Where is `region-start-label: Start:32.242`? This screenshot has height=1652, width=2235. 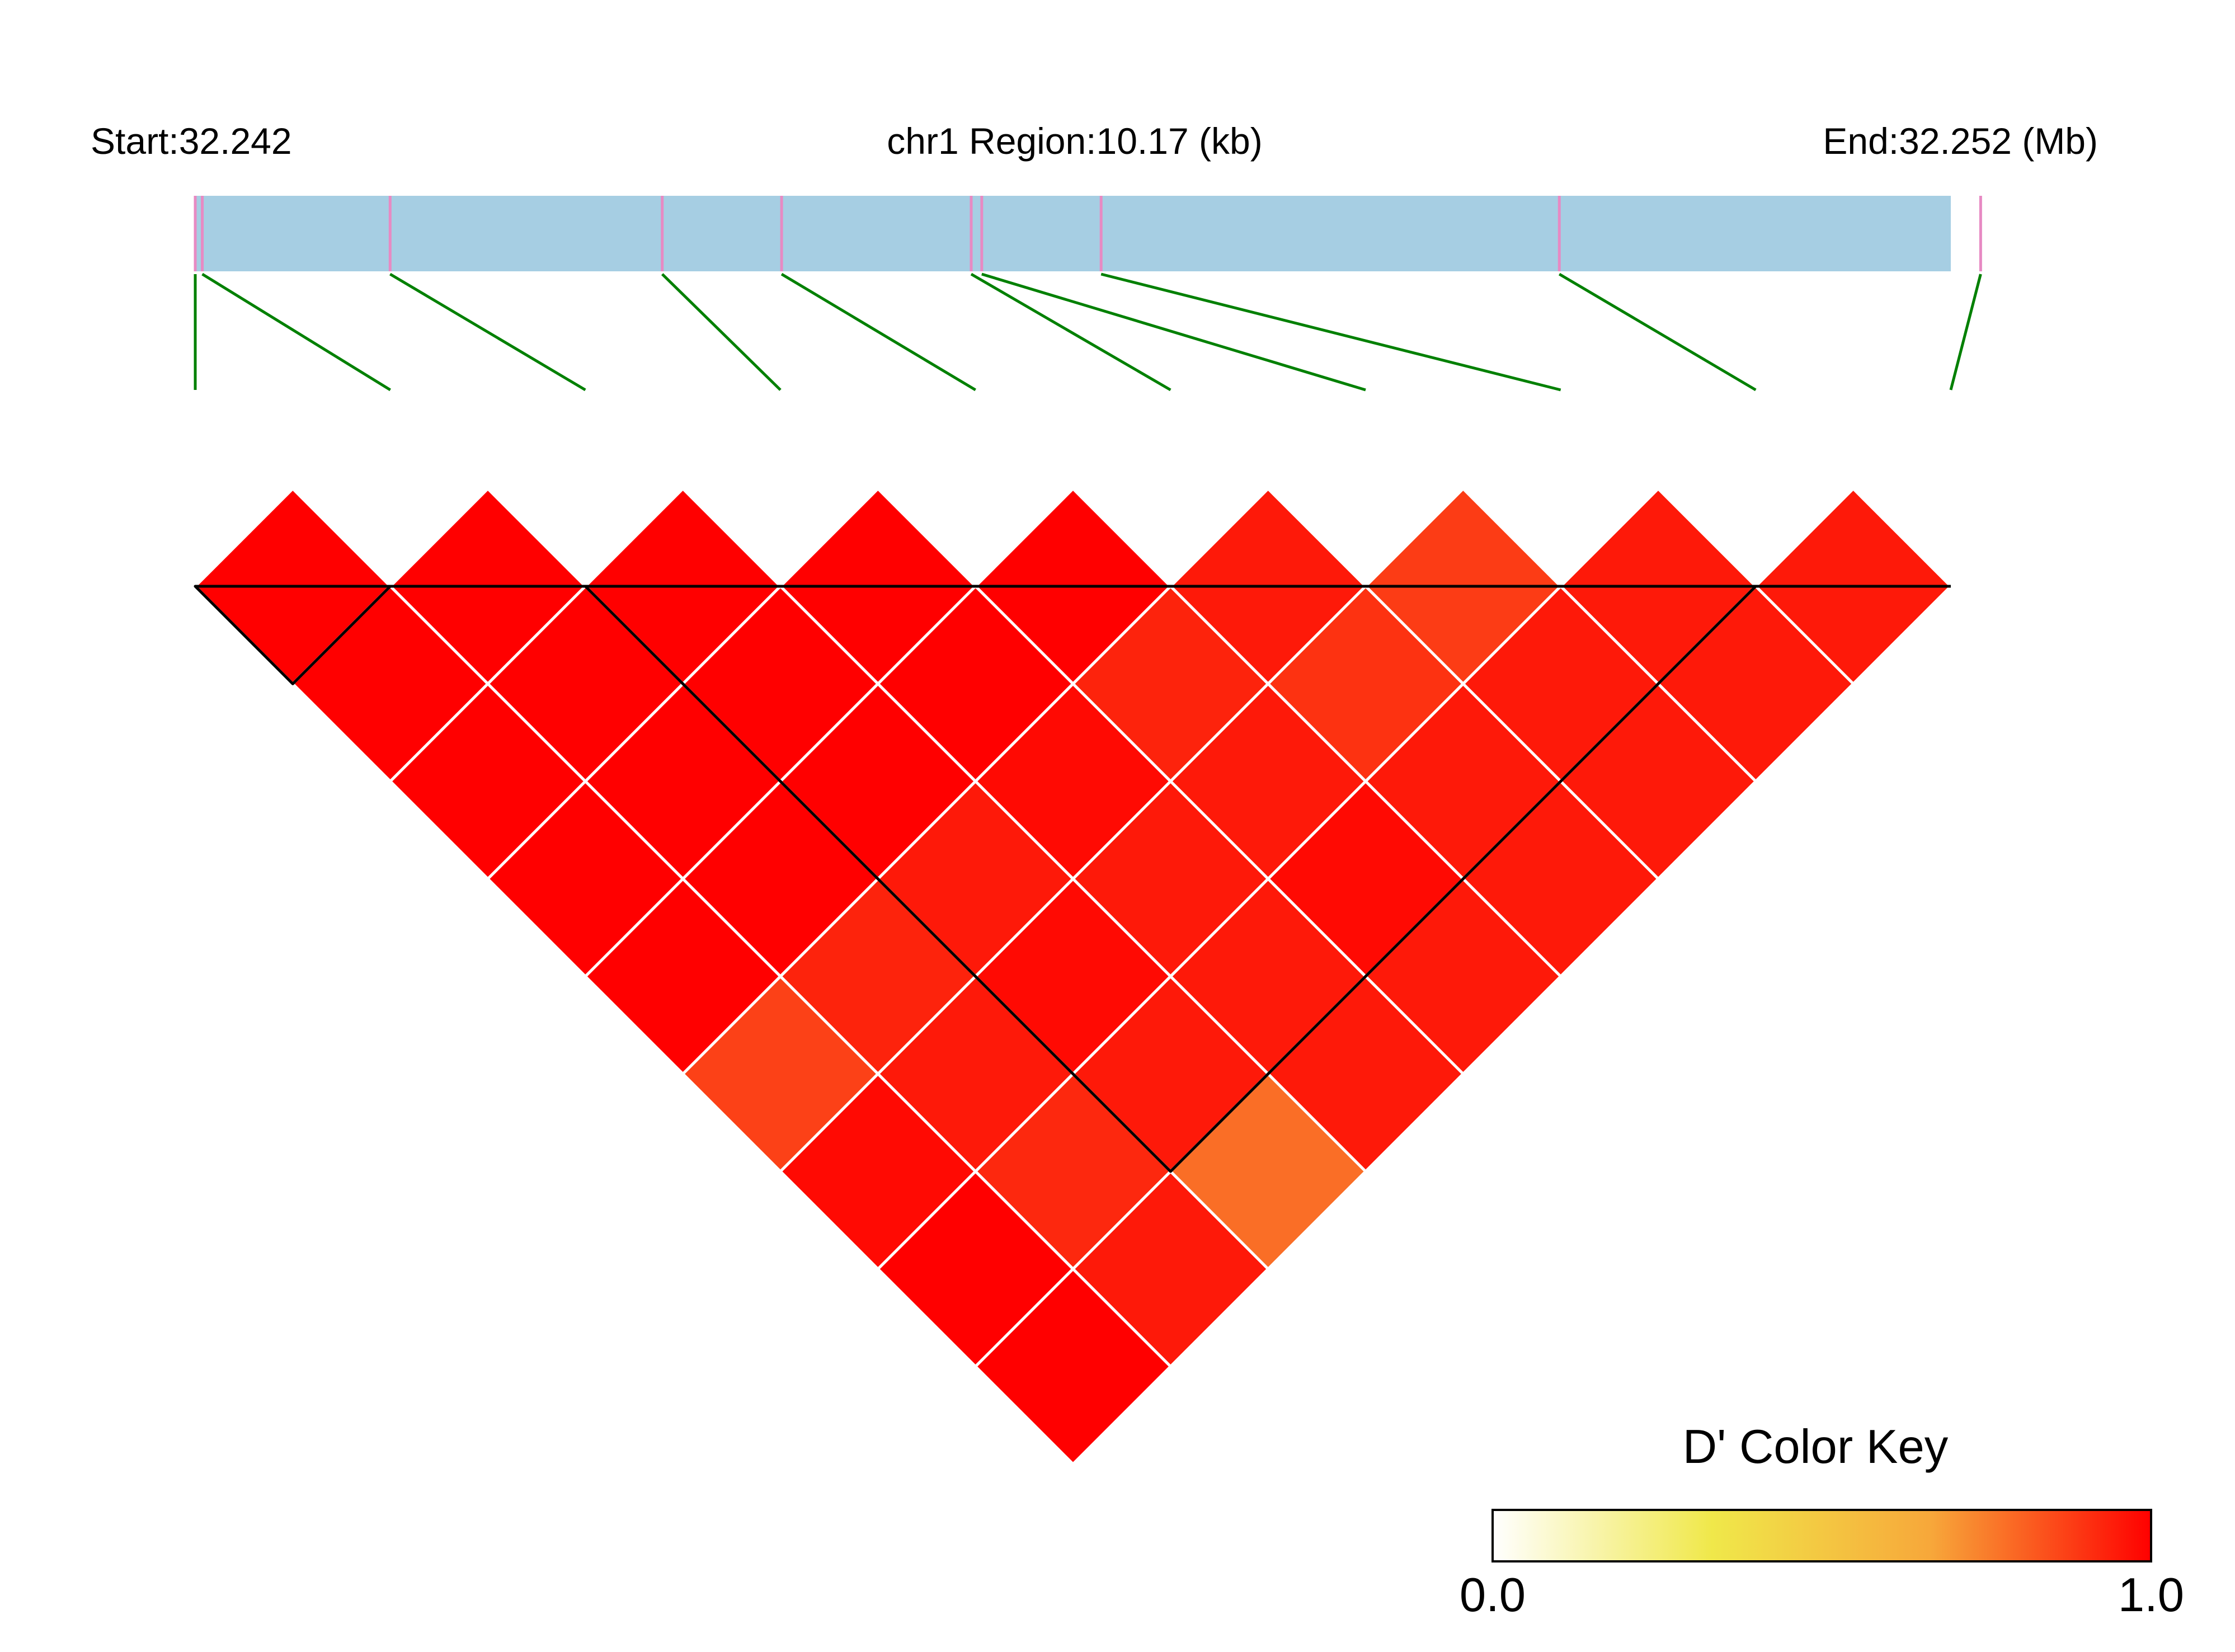
region-start-label: Start:32.242 is located at coordinates (191, 141).